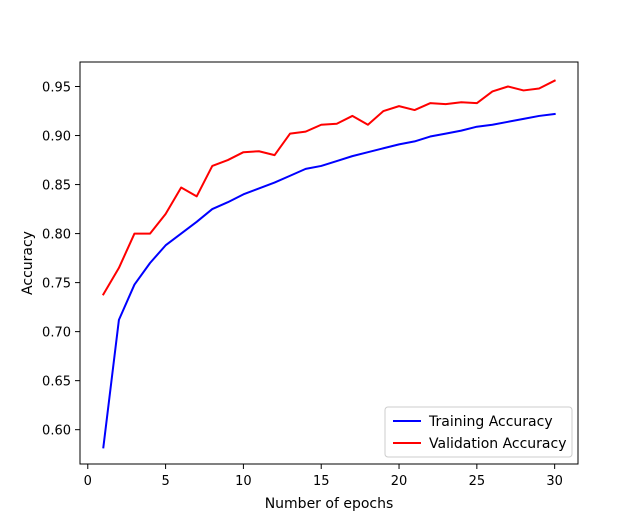 Image resolution: width=643 pixels, height=523 pixels. I want to click on y-tick-label: 0.85, so click(56, 186).